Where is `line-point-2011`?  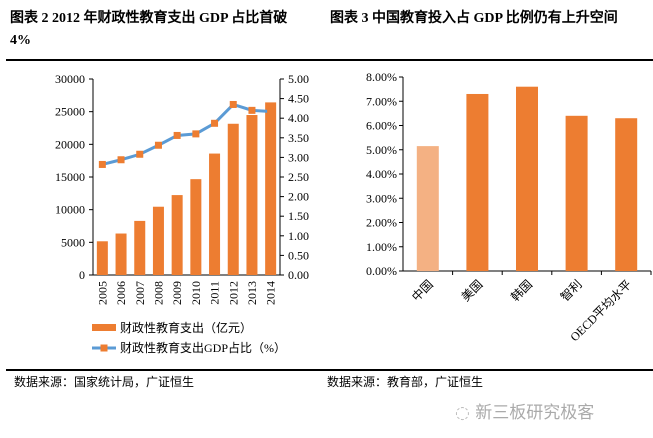
line-point-2011 is located at coordinates (215, 123).